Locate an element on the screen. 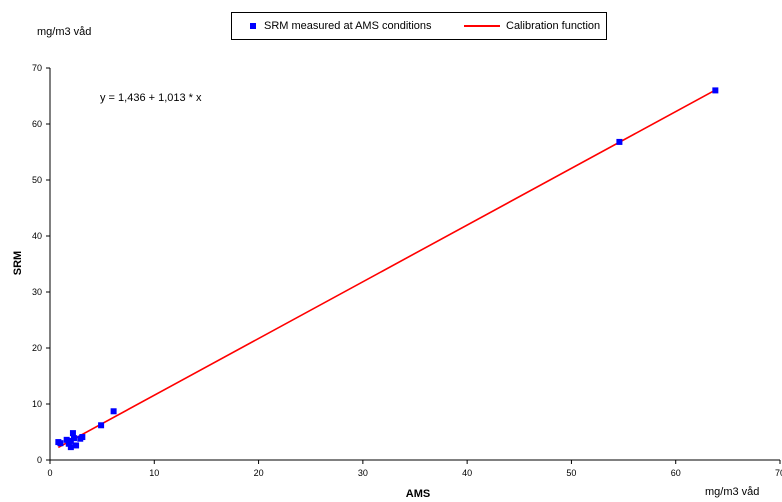  y-tick-label: 20 is located at coordinates (37, 348).